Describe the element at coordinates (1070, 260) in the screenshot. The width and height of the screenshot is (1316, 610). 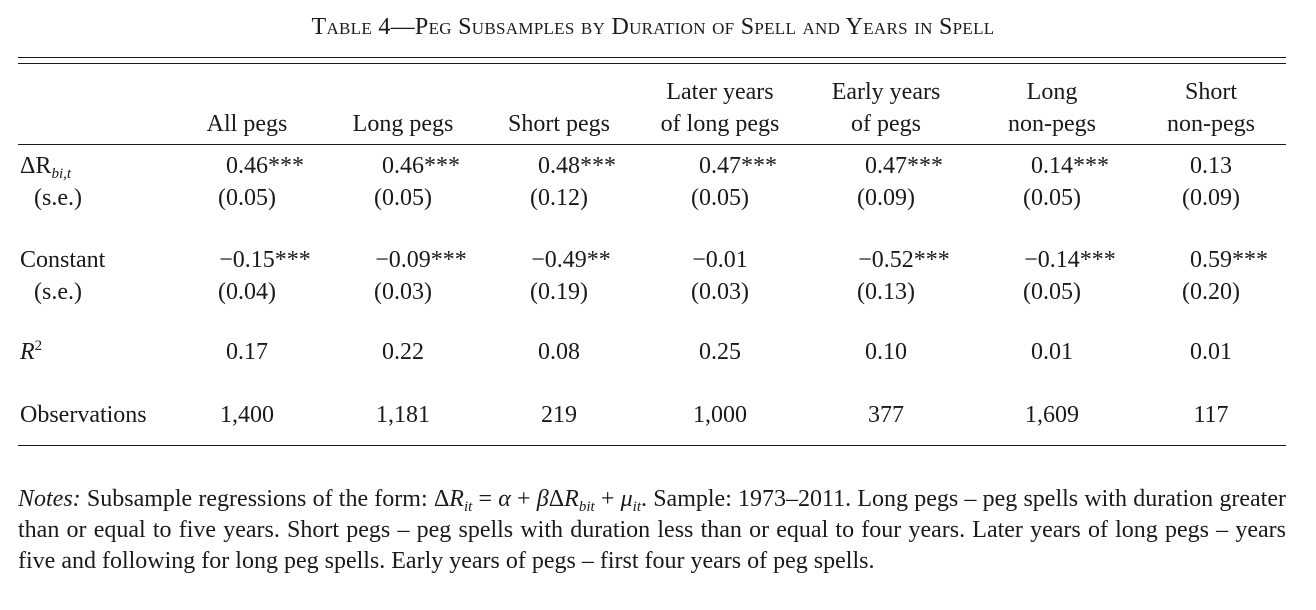
I see `cell-constant: −0.14***` at that location.